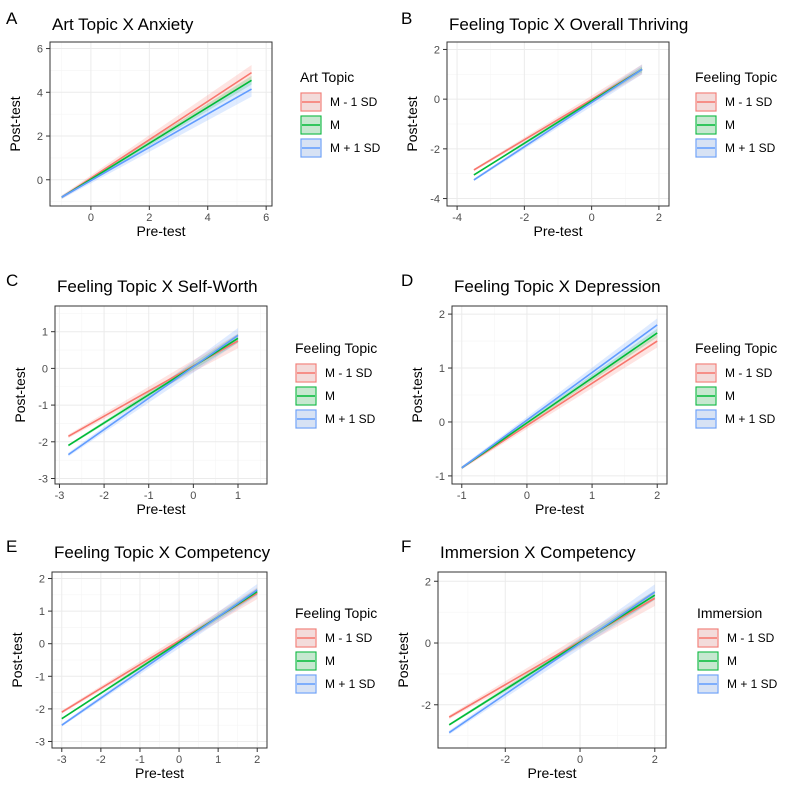 The height and width of the screenshot is (792, 790). What do you see at coordinates (43, 406) in the screenshot?
I see `y-tick-label: -1` at bounding box center [43, 406].